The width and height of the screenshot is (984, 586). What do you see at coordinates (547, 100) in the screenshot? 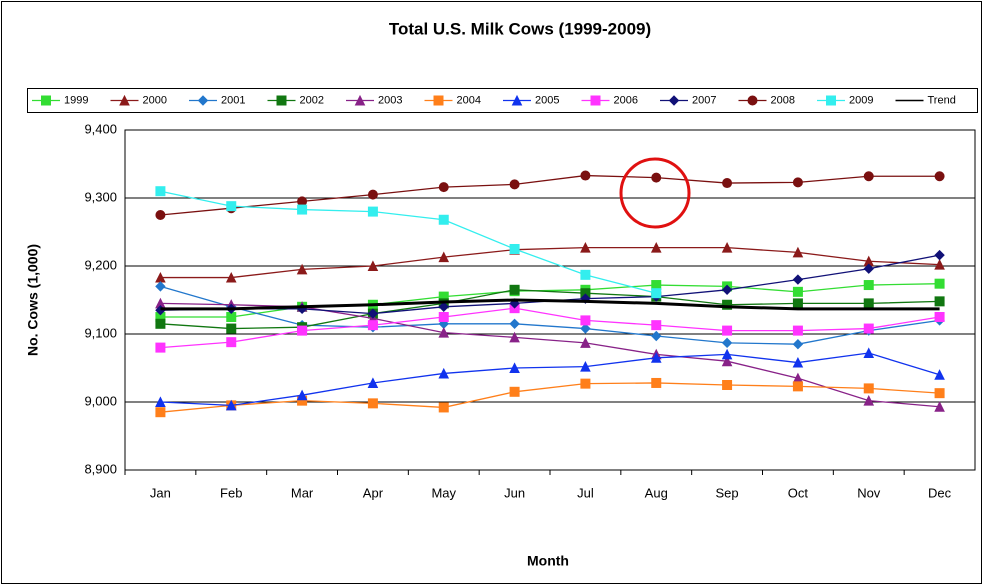
I see `legend-label: 2005` at bounding box center [547, 100].